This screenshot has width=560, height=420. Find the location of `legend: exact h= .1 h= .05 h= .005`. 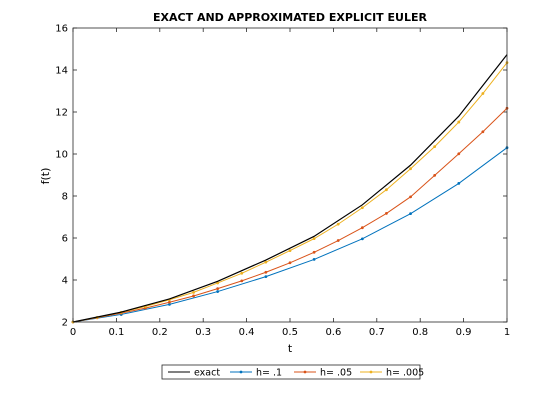

legend: exact h= .1 h= .05 h= .005 is located at coordinates (292, 372).